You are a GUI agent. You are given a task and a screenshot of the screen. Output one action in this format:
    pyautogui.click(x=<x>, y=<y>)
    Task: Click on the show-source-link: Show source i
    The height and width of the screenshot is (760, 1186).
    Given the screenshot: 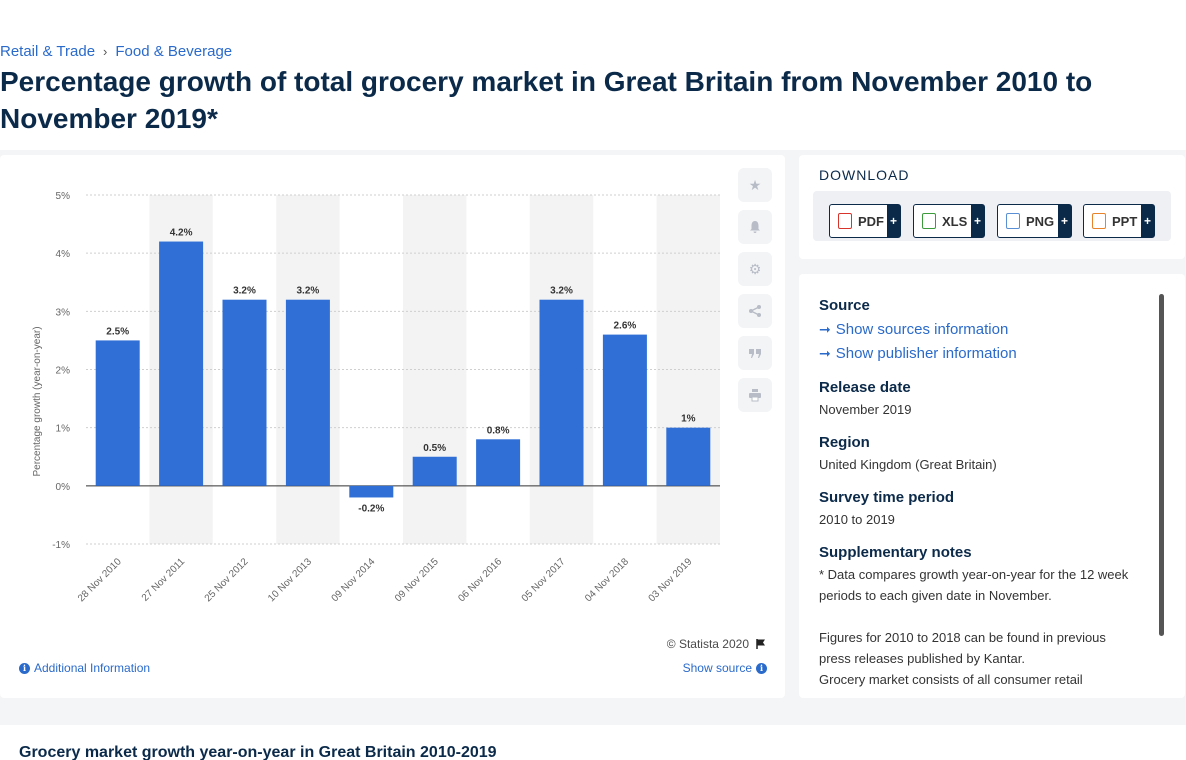 What is the action you would take?
    pyautogui.click(x=725, y=668)
    